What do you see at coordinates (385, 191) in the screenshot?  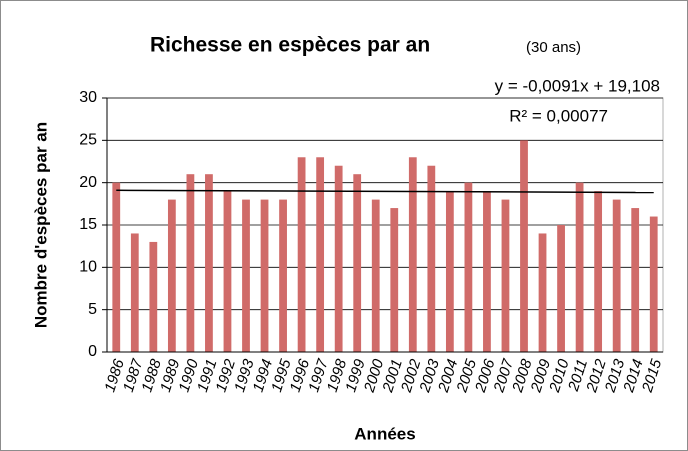 I see `trendline` at bounding box center [385, 191].